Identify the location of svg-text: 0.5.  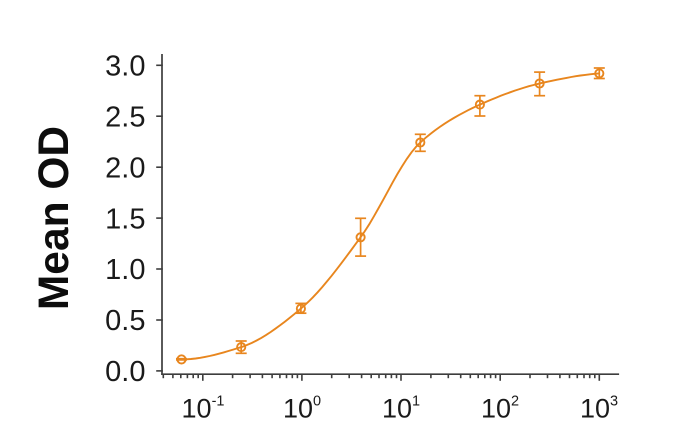
(125, 321).